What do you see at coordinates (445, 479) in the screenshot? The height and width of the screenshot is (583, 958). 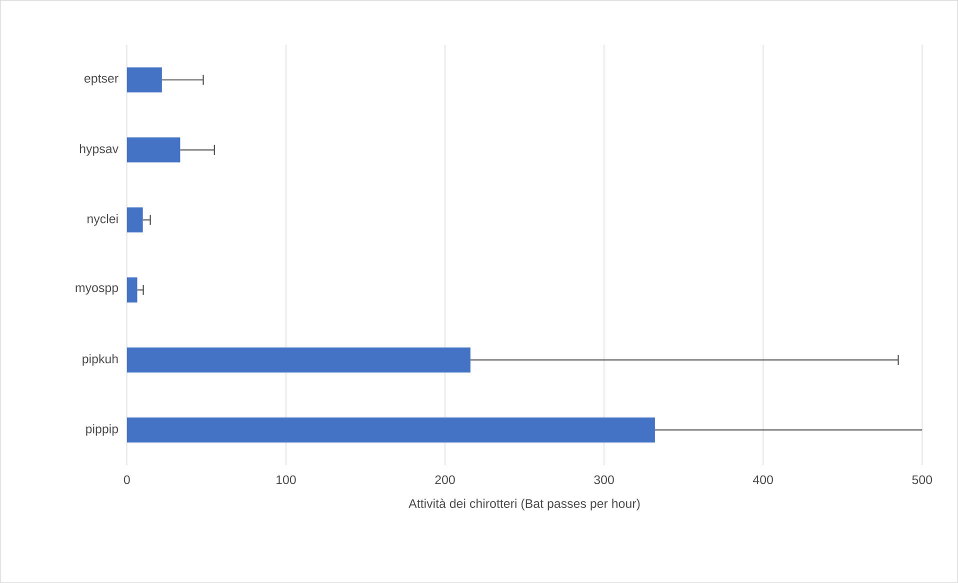 I see `x-tick-label: 200` at bounding box center [445, 479].